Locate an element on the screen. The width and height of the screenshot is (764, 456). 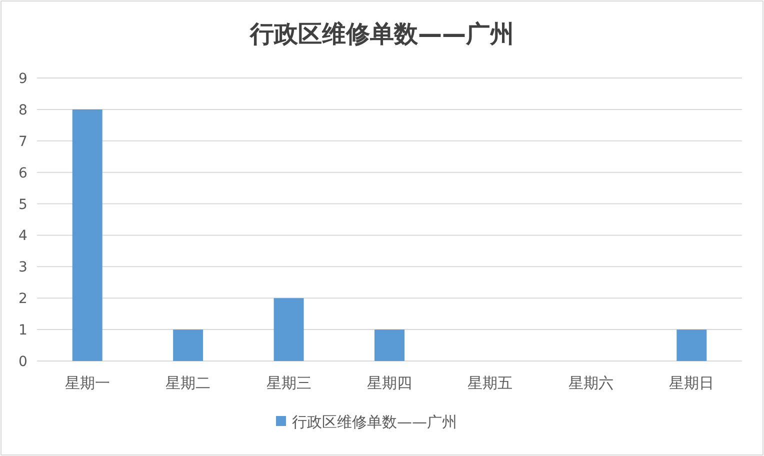
xtick: 星期一 is located at coordinates (87, 383).